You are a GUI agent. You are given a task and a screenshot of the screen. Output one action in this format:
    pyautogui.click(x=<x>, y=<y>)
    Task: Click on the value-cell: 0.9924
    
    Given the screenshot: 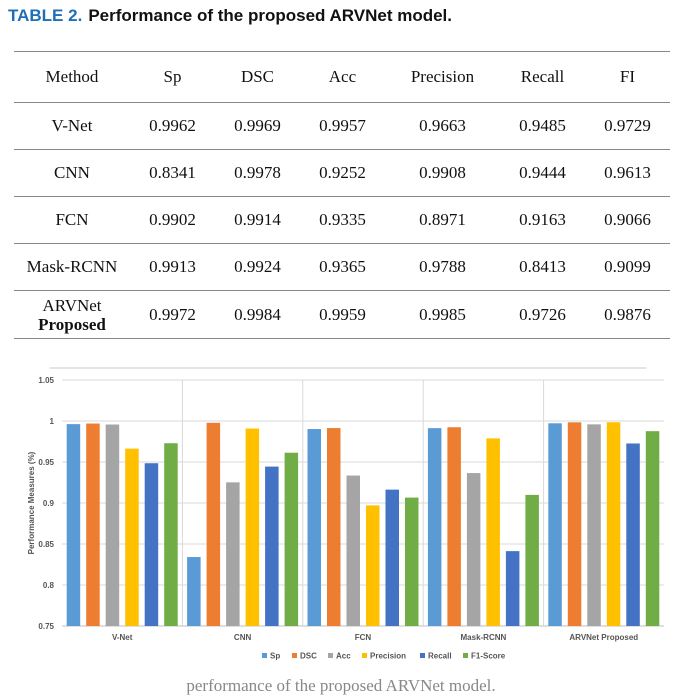 What is the action you would take?
    pyautogui.click(x=257, y=266)
    